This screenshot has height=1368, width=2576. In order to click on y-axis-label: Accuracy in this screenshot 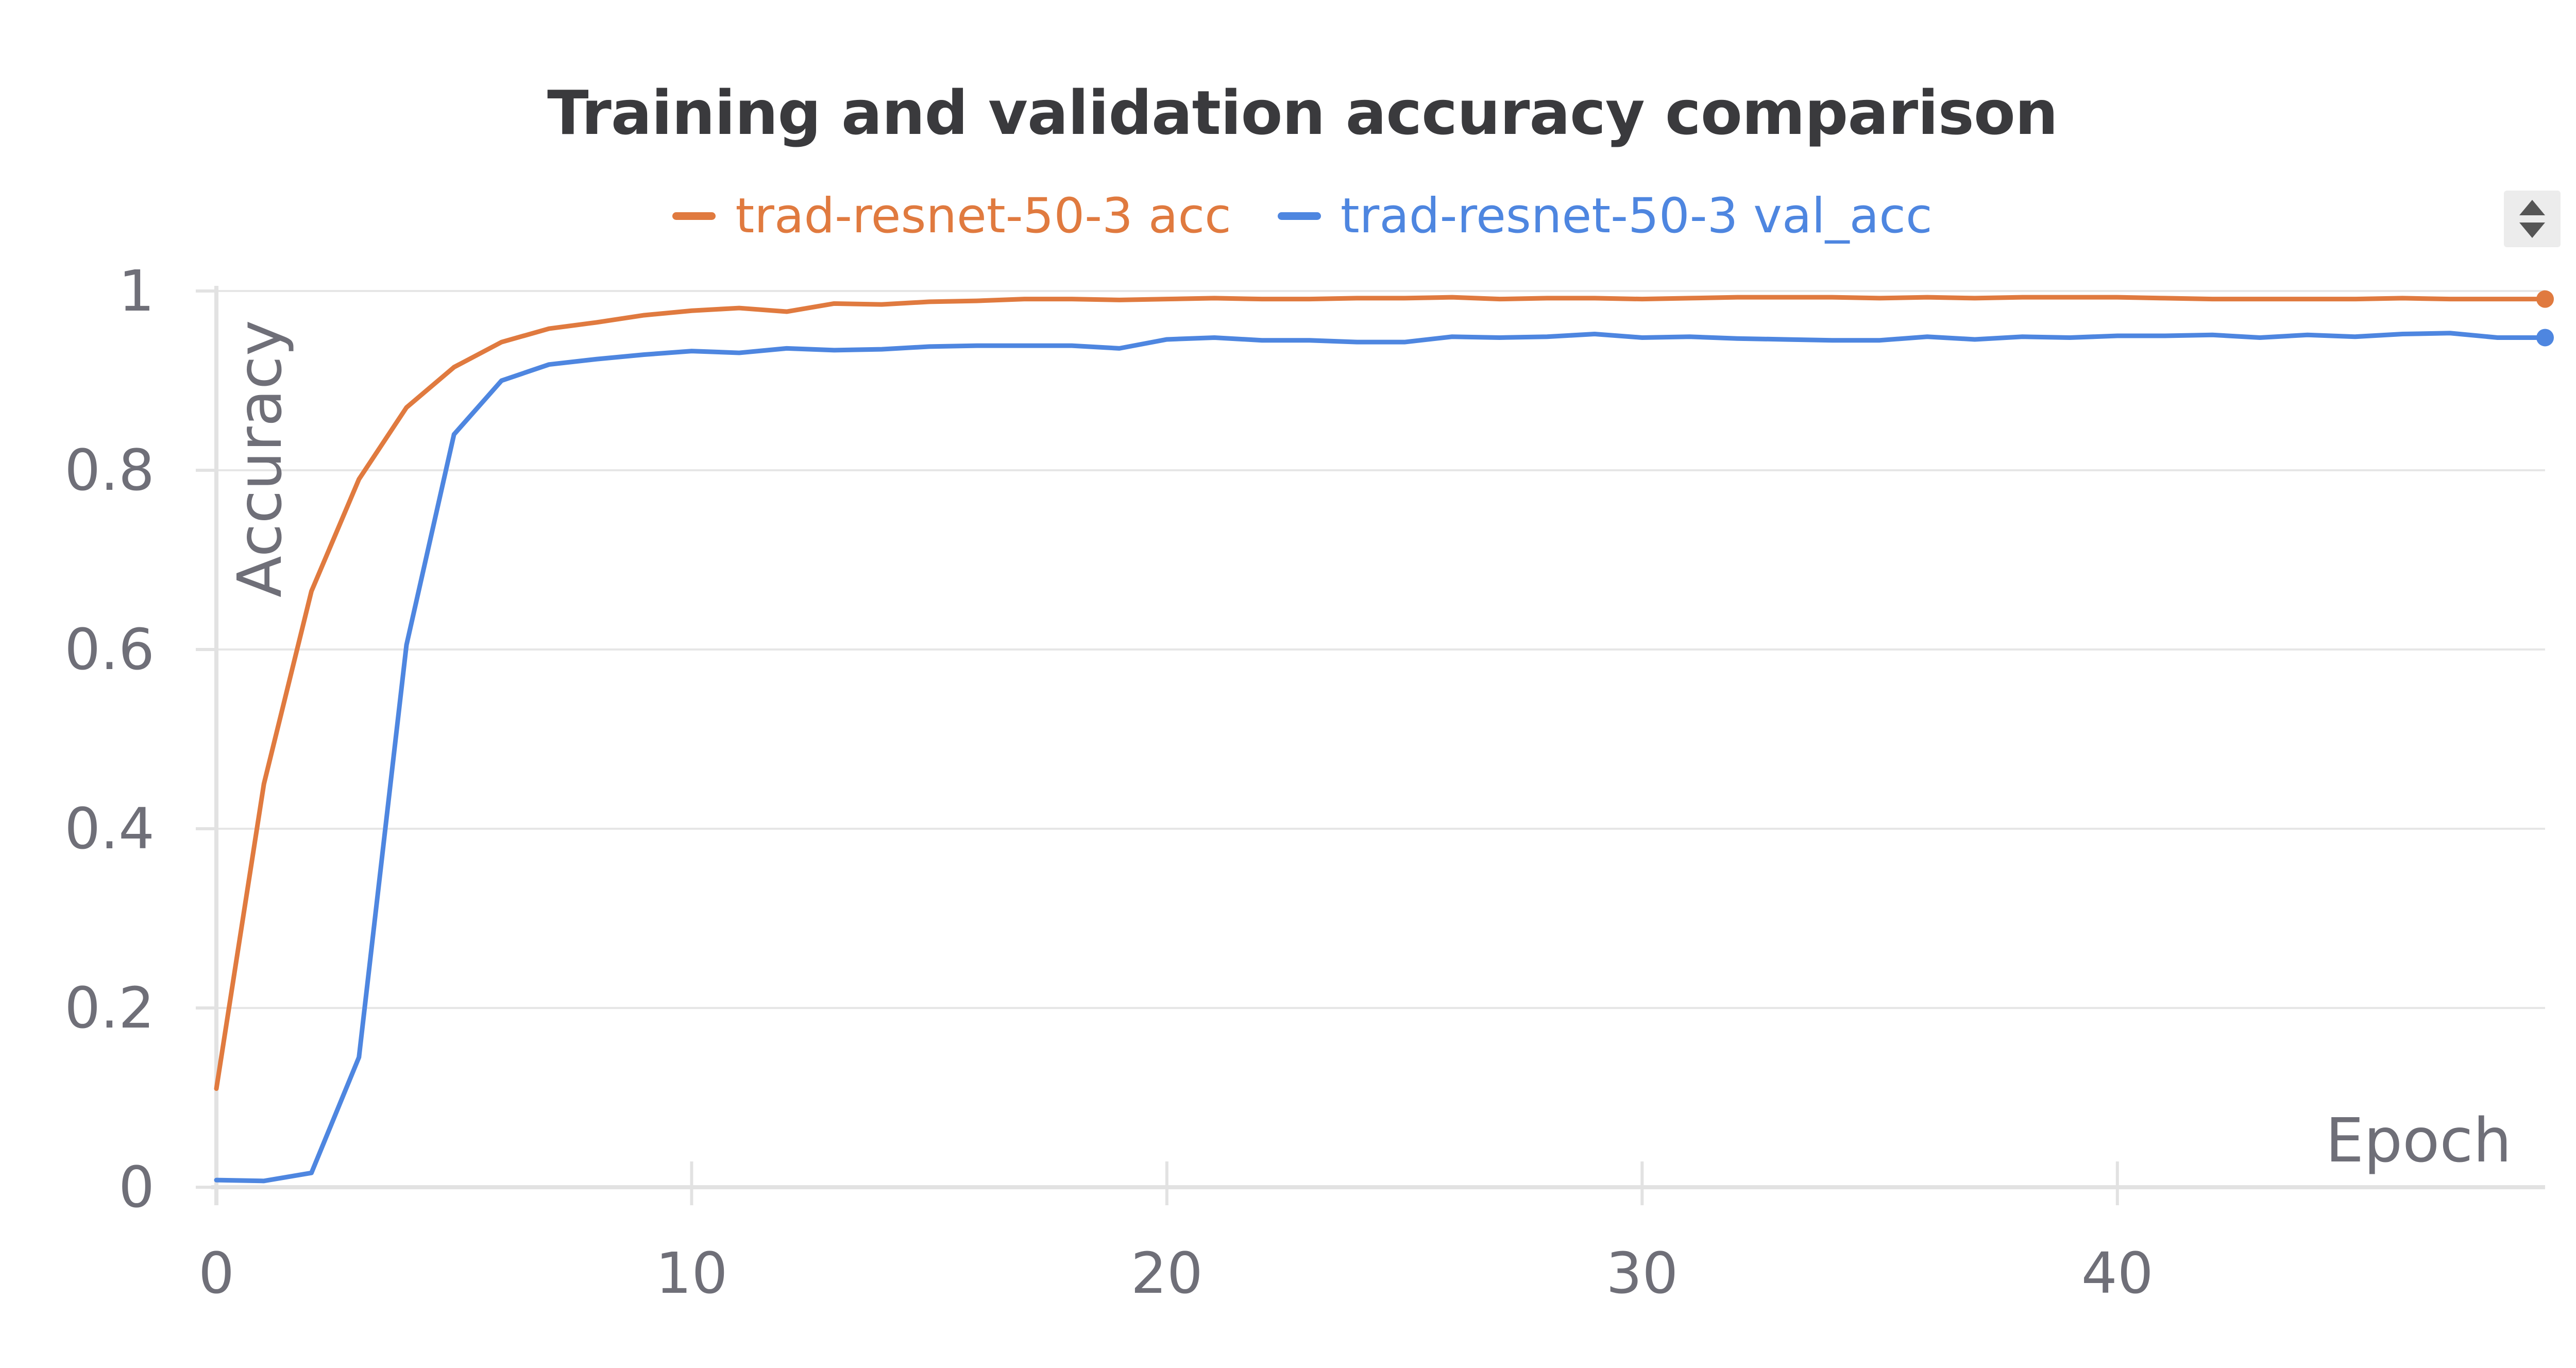, I will do `click(259, 458)`.